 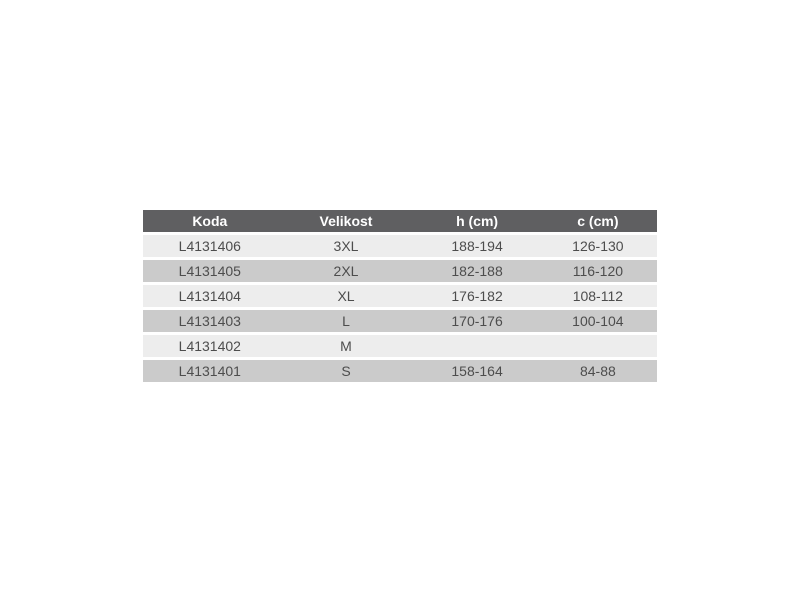 I want to click on cell-velikost: 3XL, so click(x=346, y=246).